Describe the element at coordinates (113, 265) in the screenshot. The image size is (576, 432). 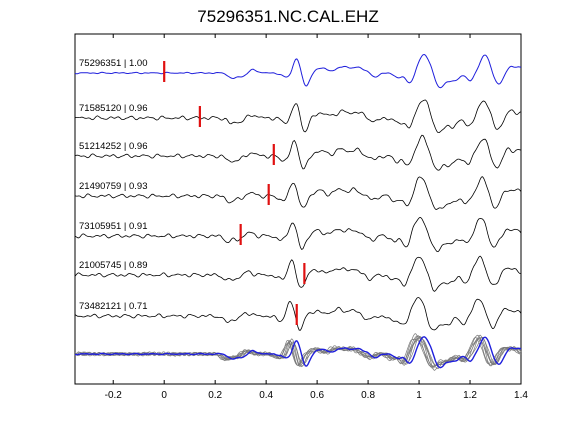
I see `trace-label-6: 21005745 | 0.89` at that location.